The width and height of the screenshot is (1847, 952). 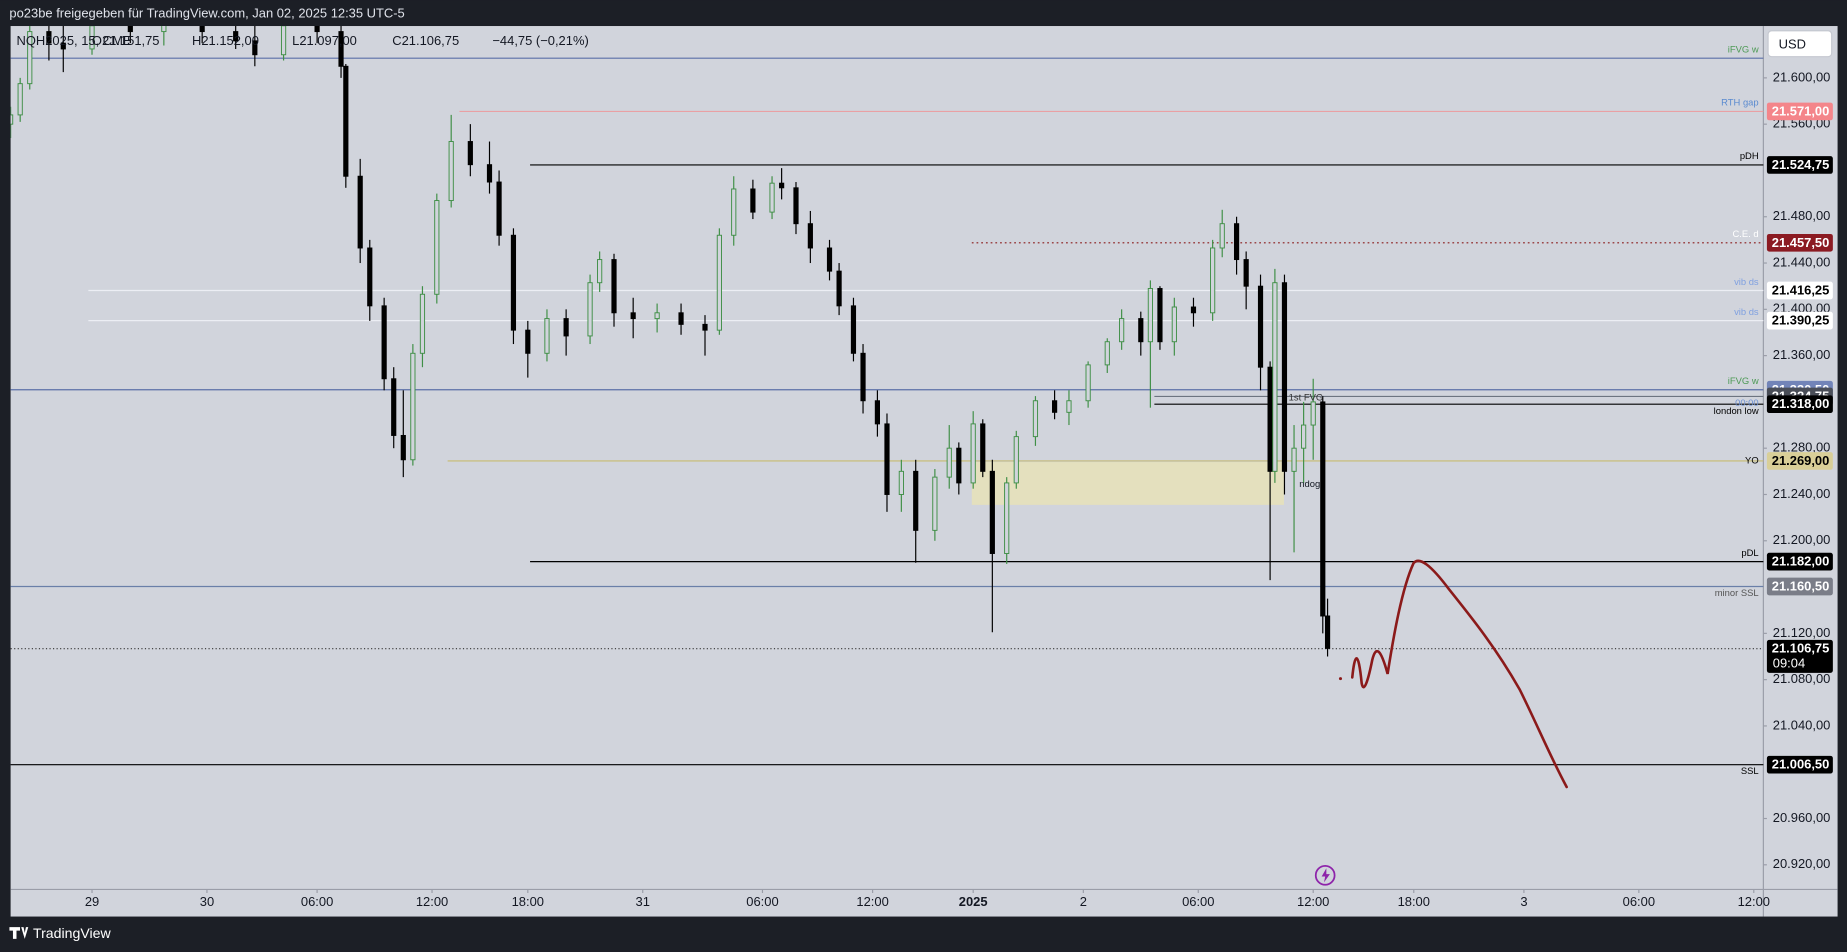 I want to click on currency-button, so click(x=1800, y=44).